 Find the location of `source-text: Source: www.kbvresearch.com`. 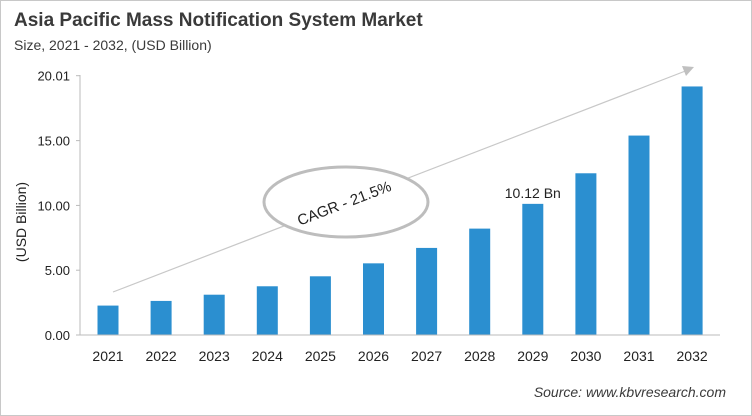

source-text: Source: www.kbvresearch.com is located at coordinates (629, 392).